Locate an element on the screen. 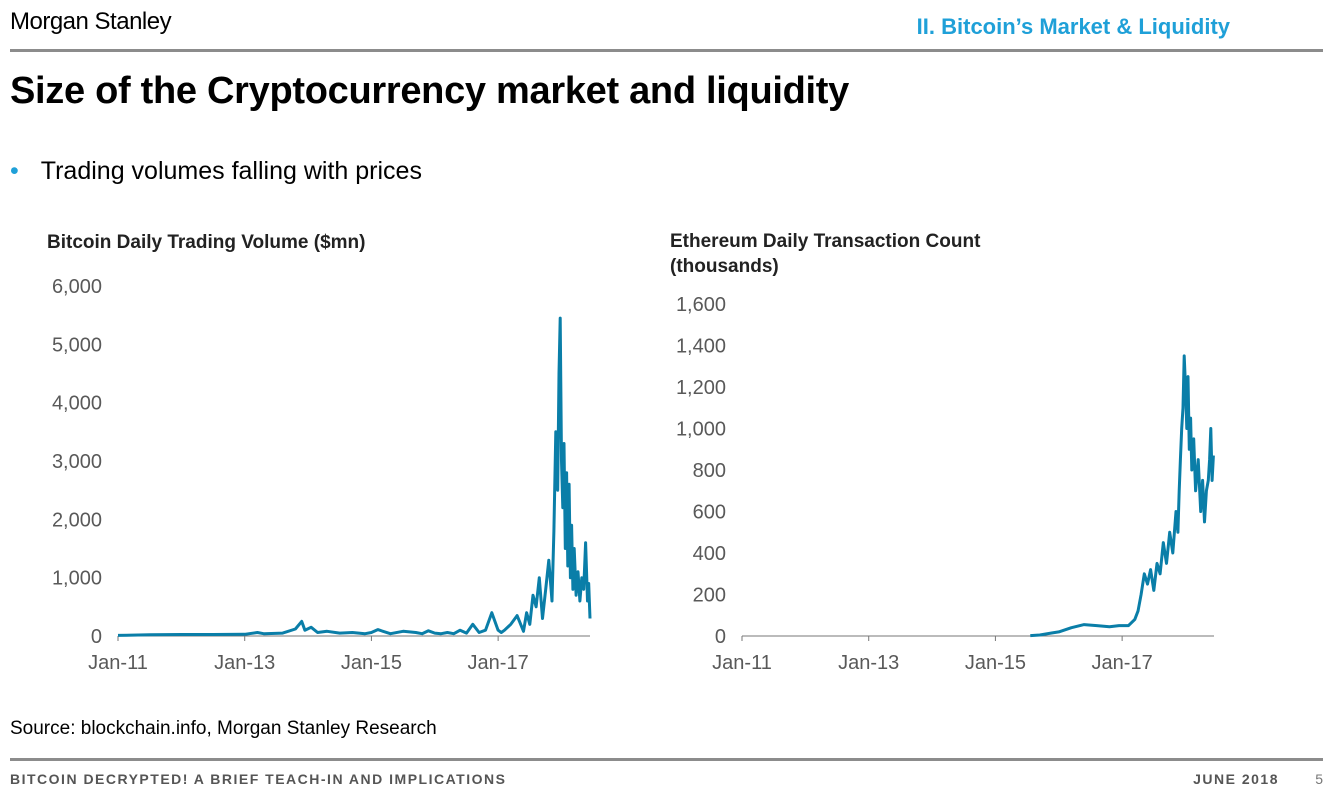  page-number: 5 is located at coordinates (1319, 779).